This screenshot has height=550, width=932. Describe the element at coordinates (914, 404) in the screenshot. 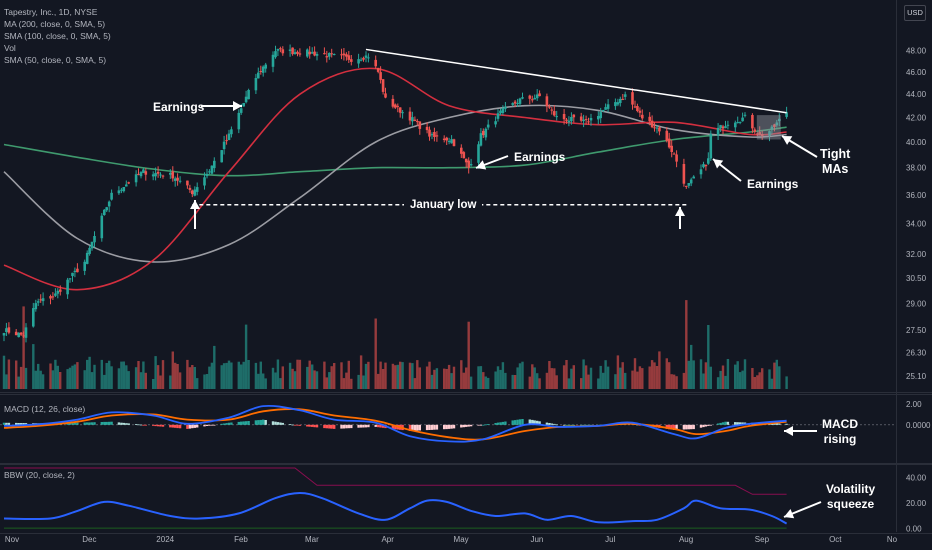

I see `macd-tick-label: 2.00` at that location.